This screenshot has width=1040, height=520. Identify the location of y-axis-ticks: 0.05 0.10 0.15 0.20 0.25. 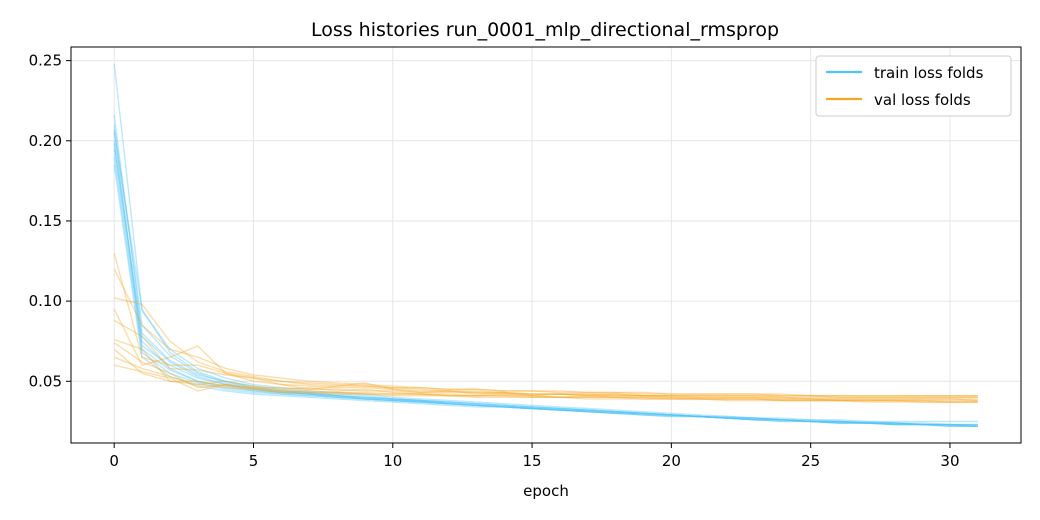
(50, 221).